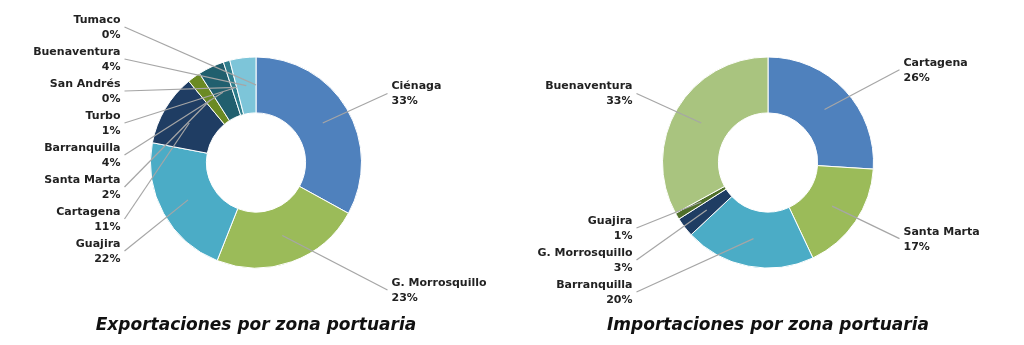  What do you see at coordinates (111, 194) in the screenshot?
I see `data-label: 2%` at bounding box center [111, 194].